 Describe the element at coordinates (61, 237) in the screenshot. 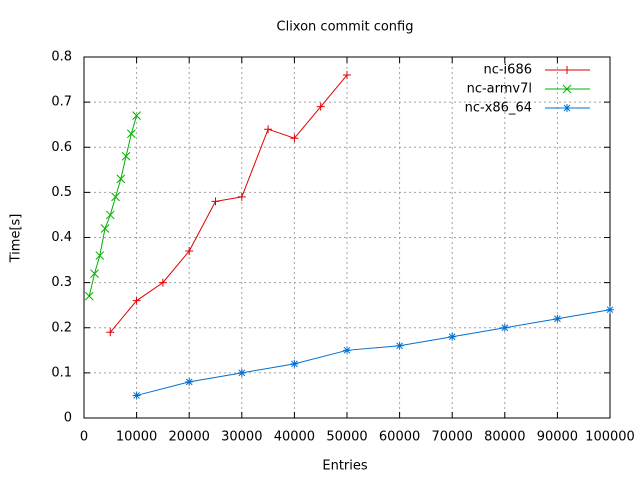

I see `y-tick-label: 0.4` at that location.